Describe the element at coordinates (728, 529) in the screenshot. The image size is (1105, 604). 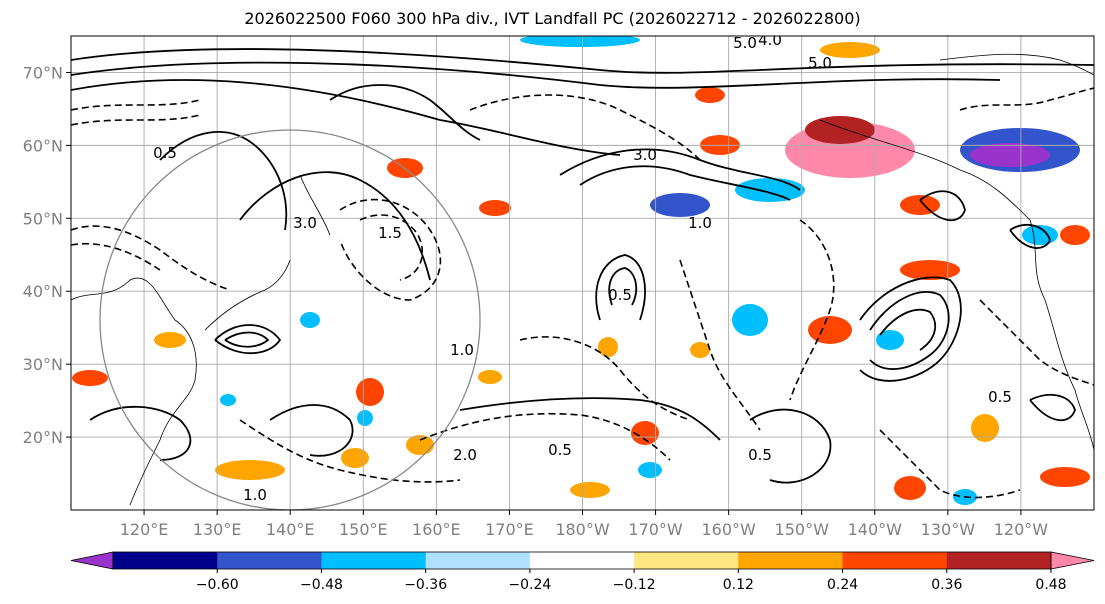
I see `lon-label: 160°W` at that location.